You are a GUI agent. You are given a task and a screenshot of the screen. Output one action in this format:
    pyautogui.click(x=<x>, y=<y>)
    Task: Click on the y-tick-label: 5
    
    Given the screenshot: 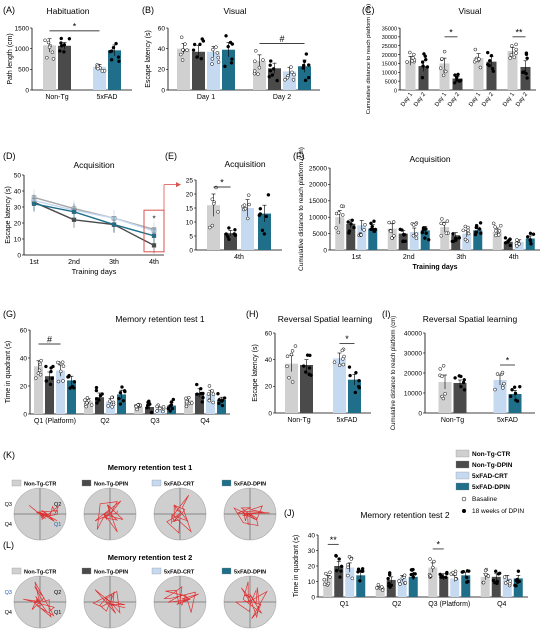 What is the action you would take?
    pyautogui.click(x=191, y=236)
    